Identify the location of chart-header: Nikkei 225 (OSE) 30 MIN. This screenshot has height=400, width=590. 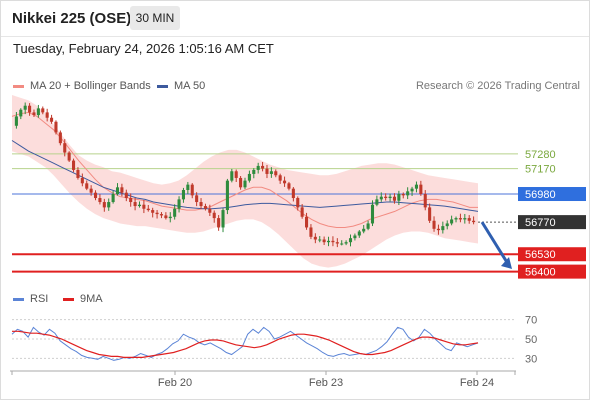
(295, 18).